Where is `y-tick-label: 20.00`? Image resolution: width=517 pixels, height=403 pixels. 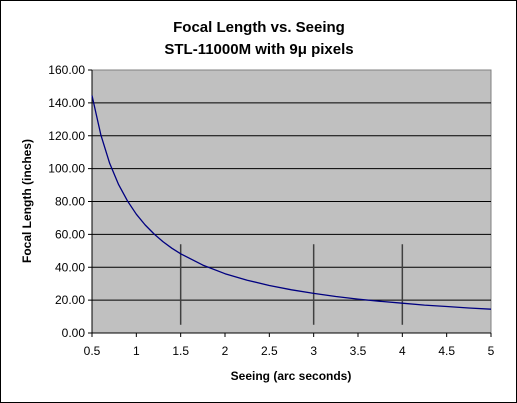
y-tick-label: 20.00 is located at coordinates (70, 300).